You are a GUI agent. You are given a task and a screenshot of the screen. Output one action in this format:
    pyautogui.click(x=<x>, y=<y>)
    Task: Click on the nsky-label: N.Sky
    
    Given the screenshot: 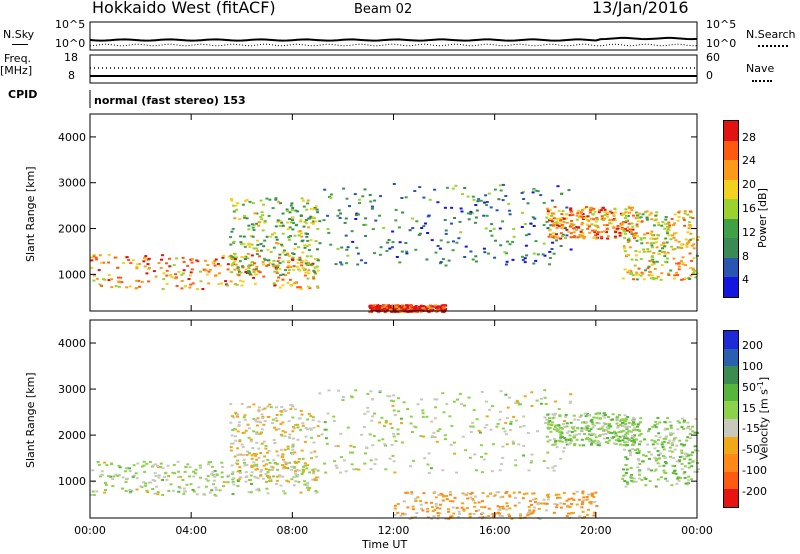 What is the action you would take?
    pyautogui.click(x=19, y=34)
    